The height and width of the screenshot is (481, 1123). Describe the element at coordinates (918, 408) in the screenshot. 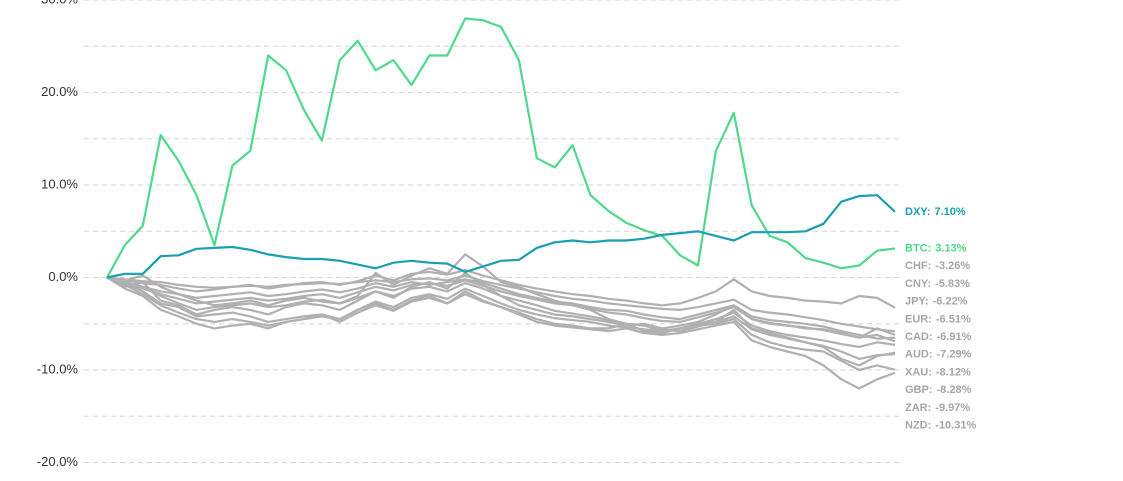

I see `series-name: ZAR:` at that location.